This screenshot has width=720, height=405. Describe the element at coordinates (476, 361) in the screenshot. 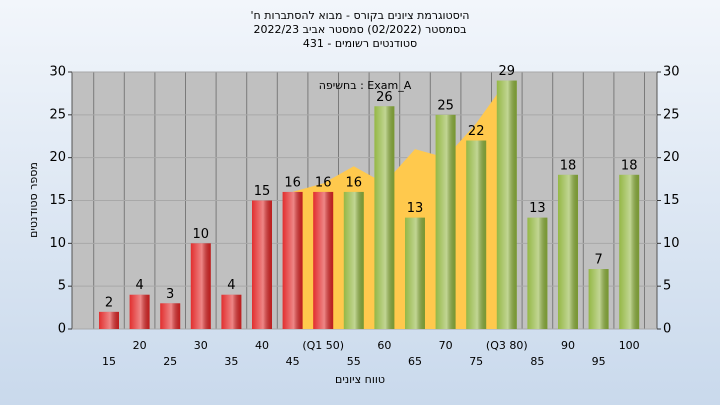

I see `x-tick-label: 75` at that location.